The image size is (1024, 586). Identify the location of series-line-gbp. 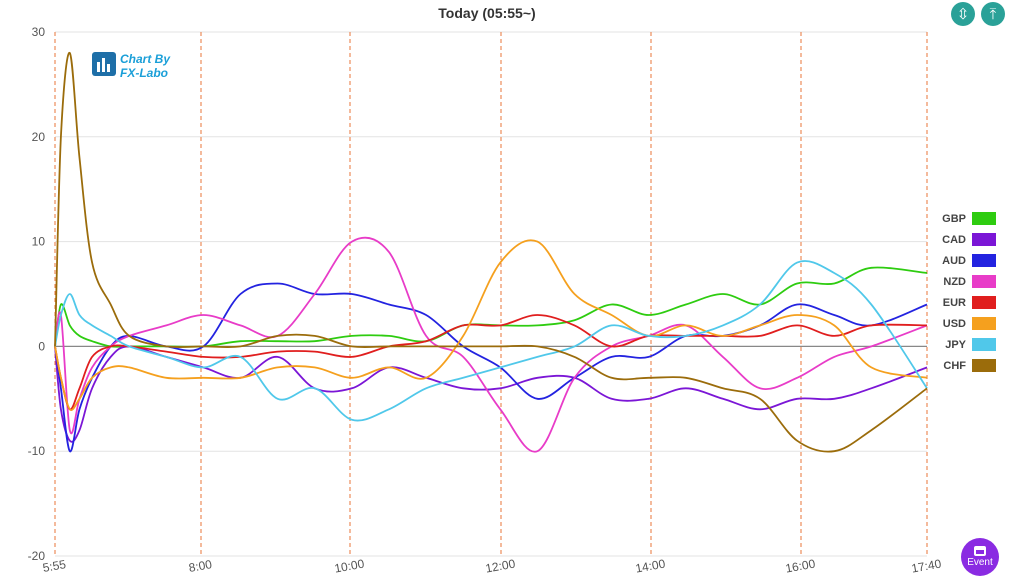
(491, 307).